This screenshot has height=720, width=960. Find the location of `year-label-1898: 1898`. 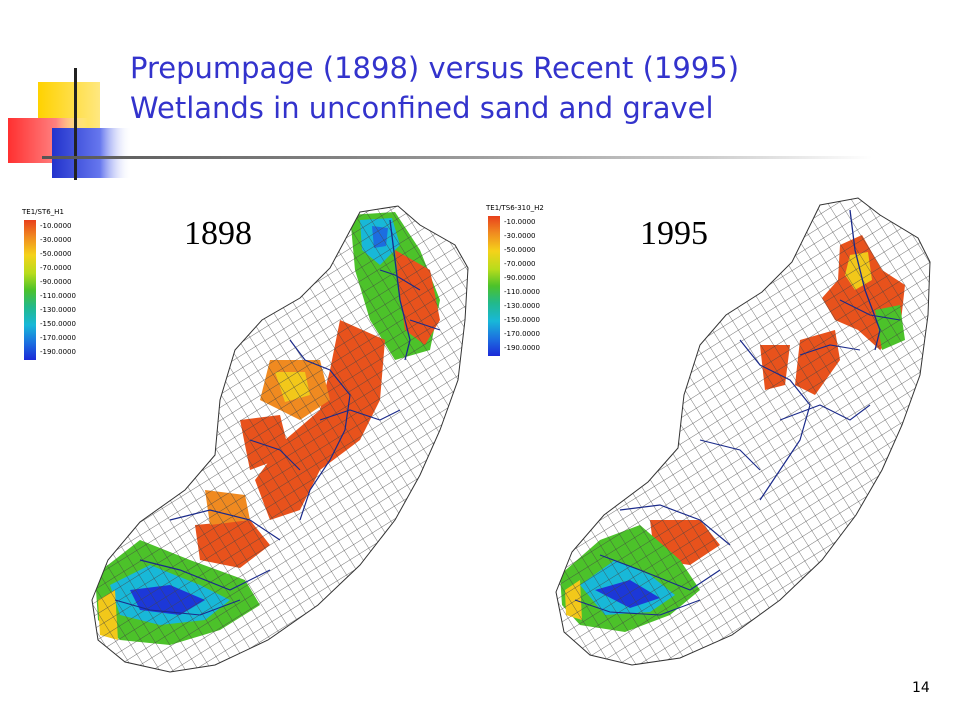

year-label-1898: 1898 is located at coordinates (218, 233).